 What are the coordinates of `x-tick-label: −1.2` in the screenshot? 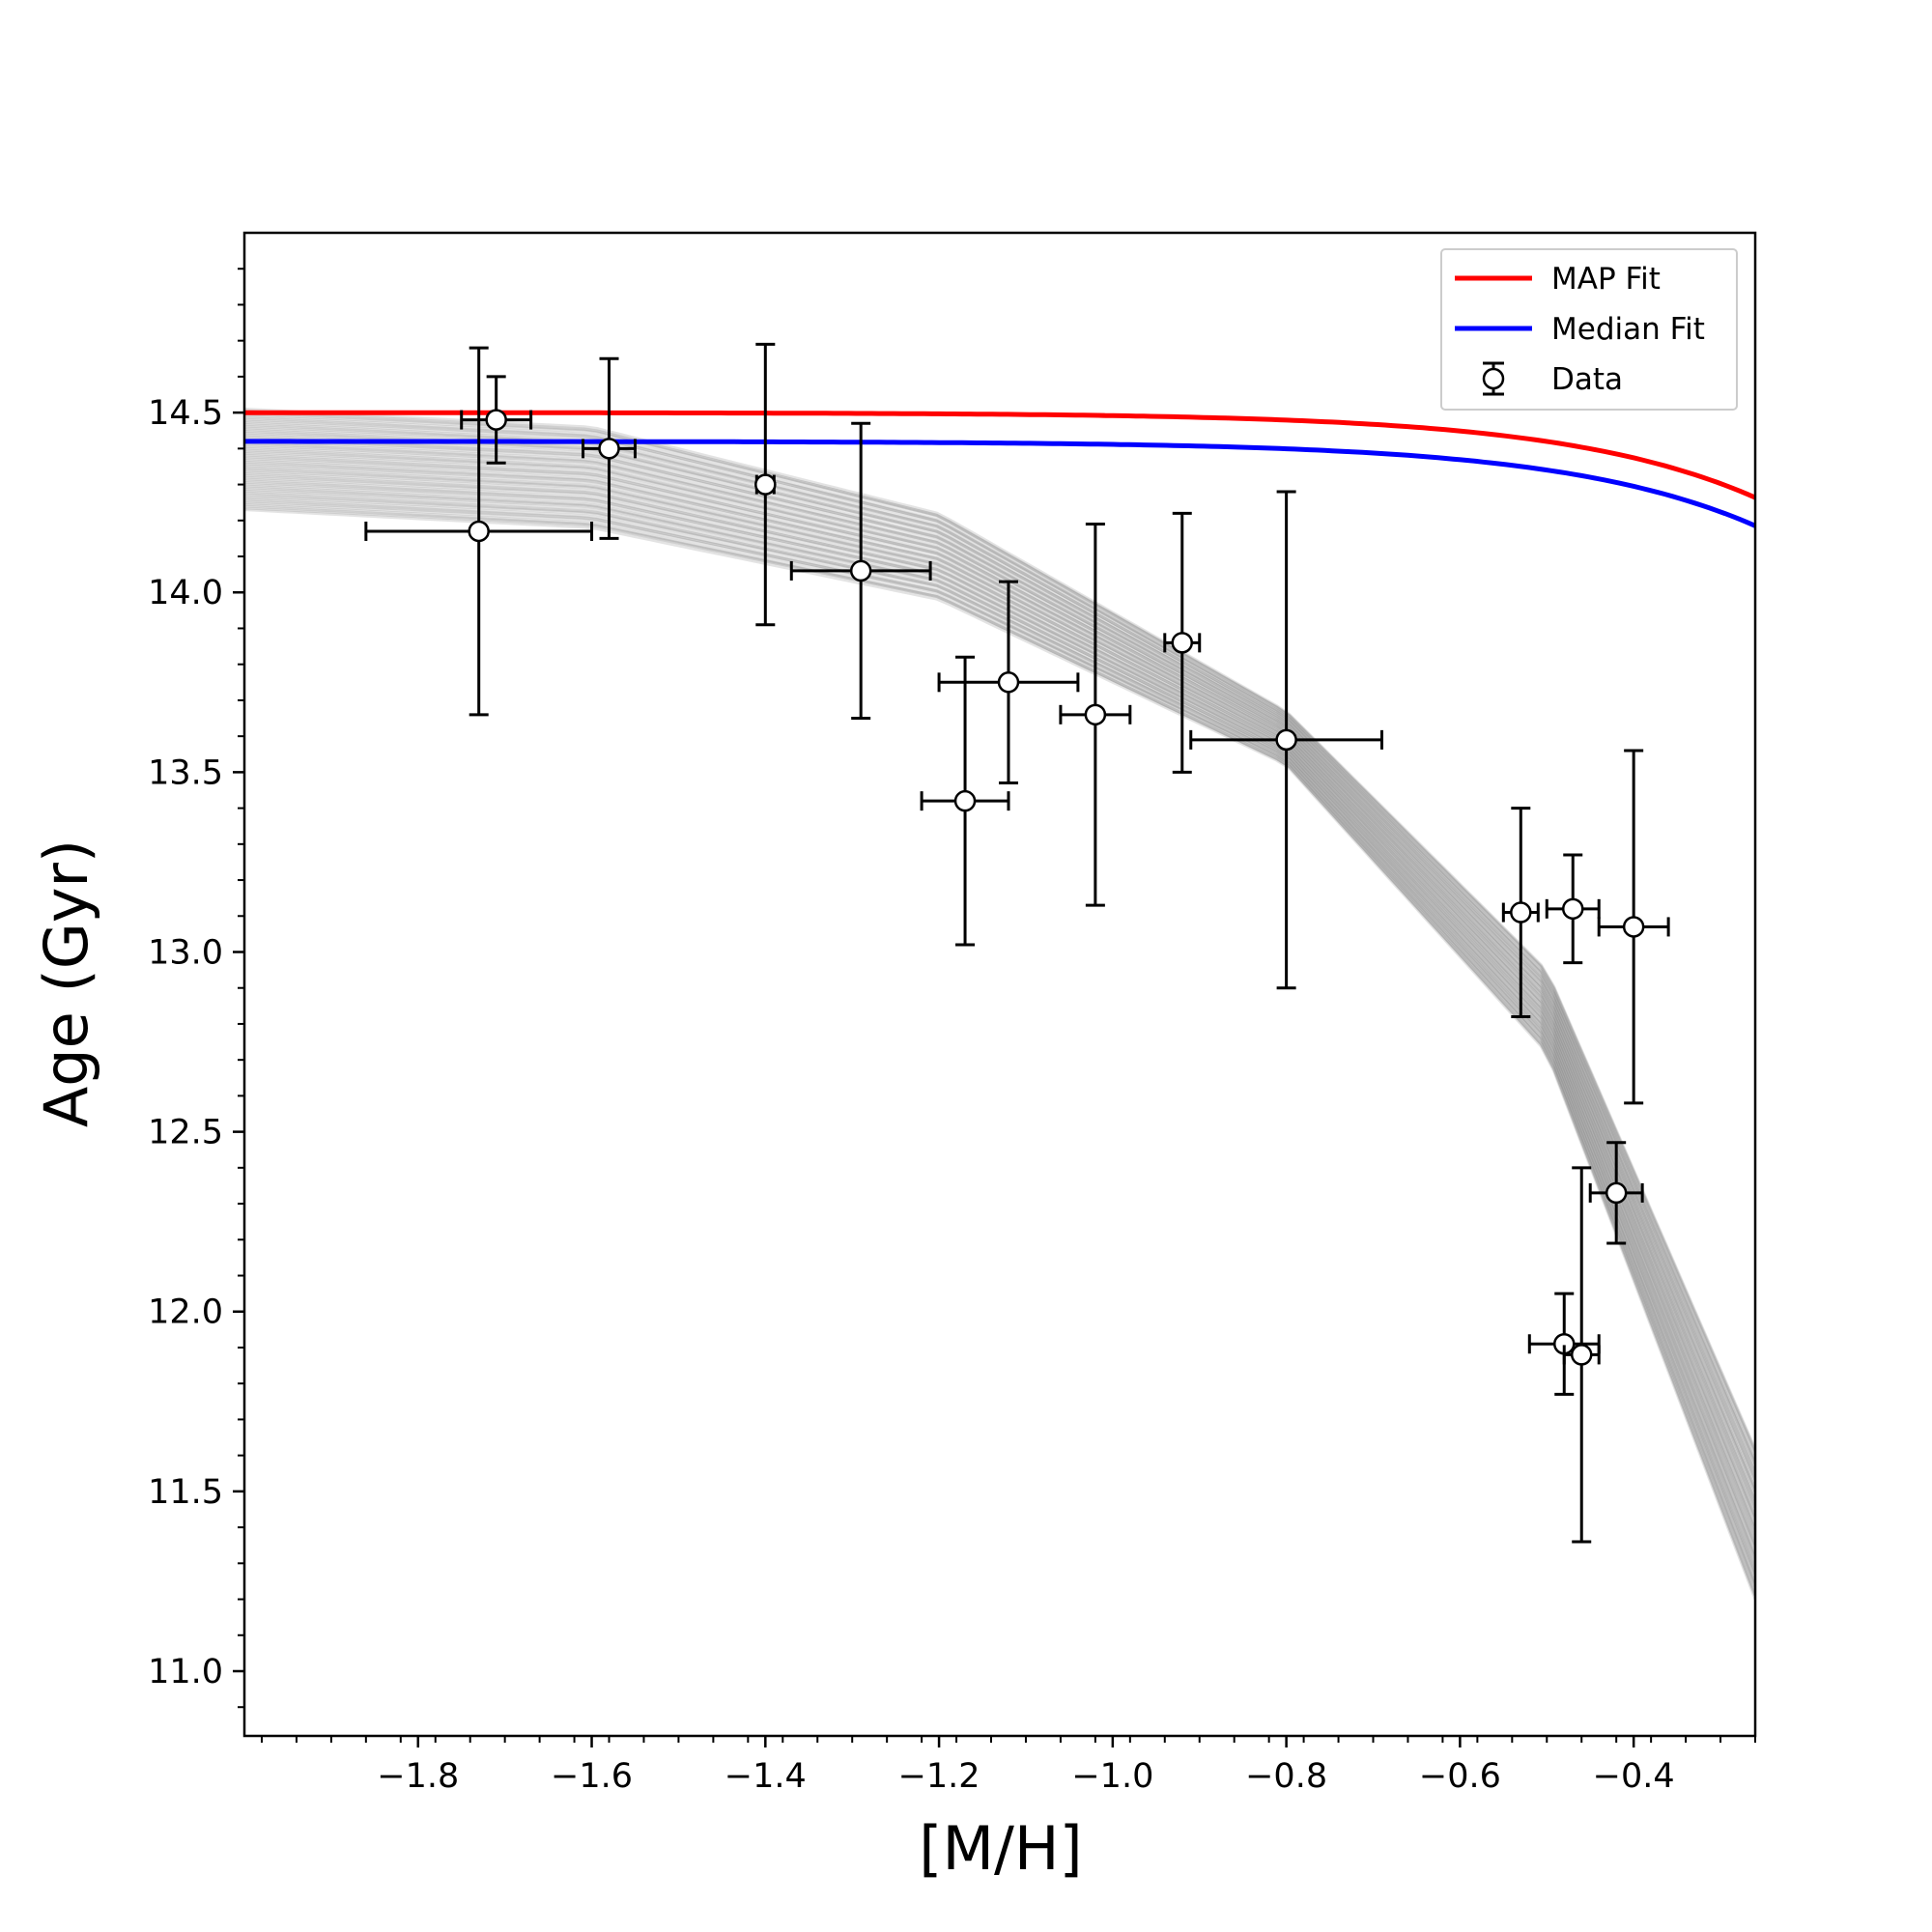 It's located at (939, 1776).